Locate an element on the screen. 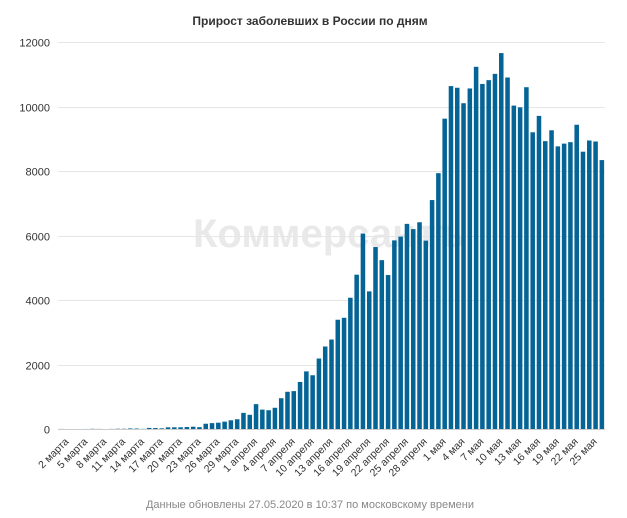  y-tick-label: 6000 is located at coordinates (38, 238).